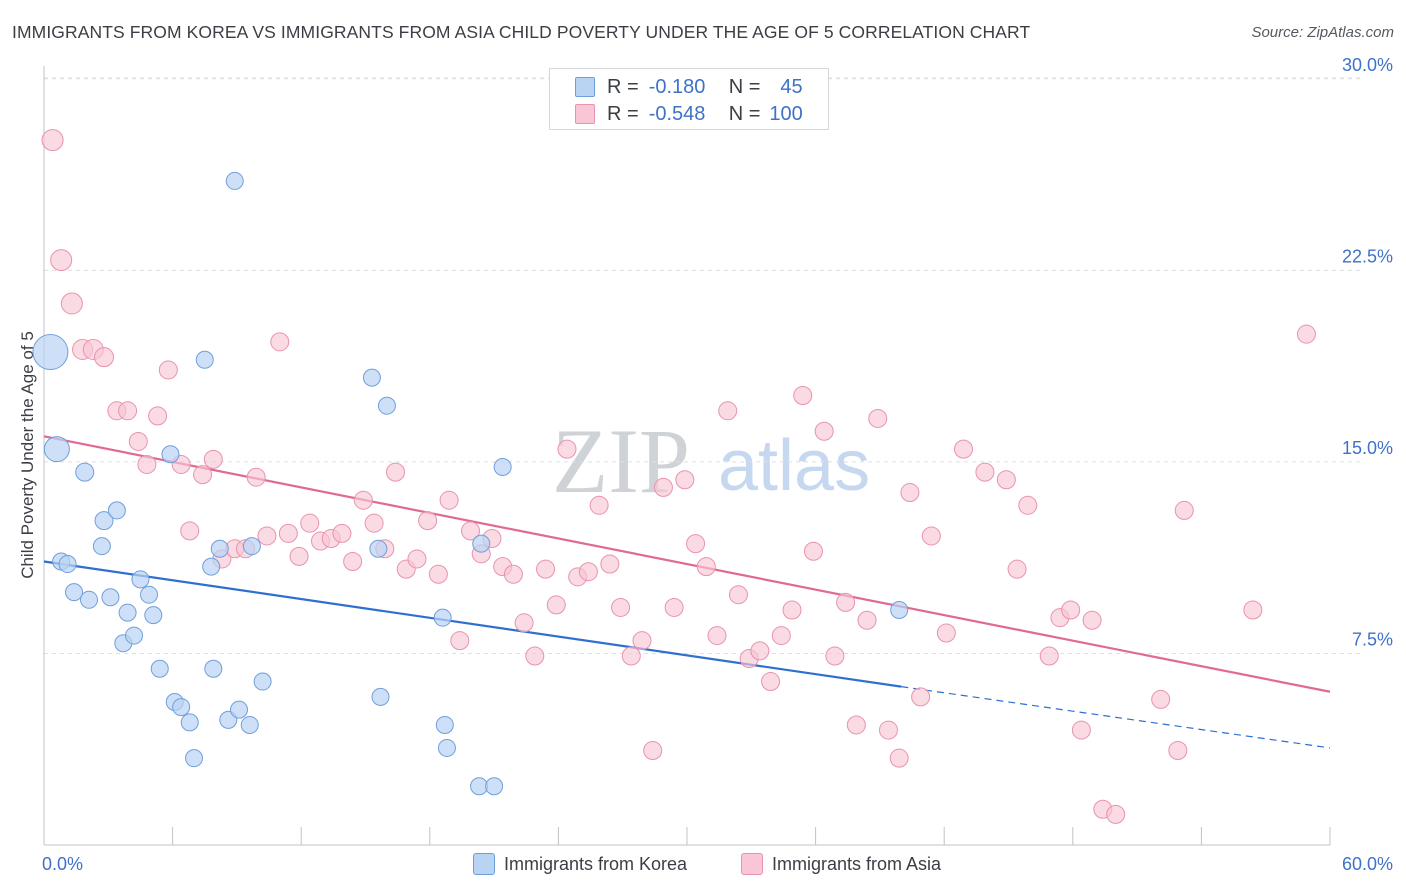 Image resolution: width=1406 pixels, height=892 pixels. Describe the element at coordinates (794, 466) in the screenshot. I see `watermark-atlas: atlas` at that location.